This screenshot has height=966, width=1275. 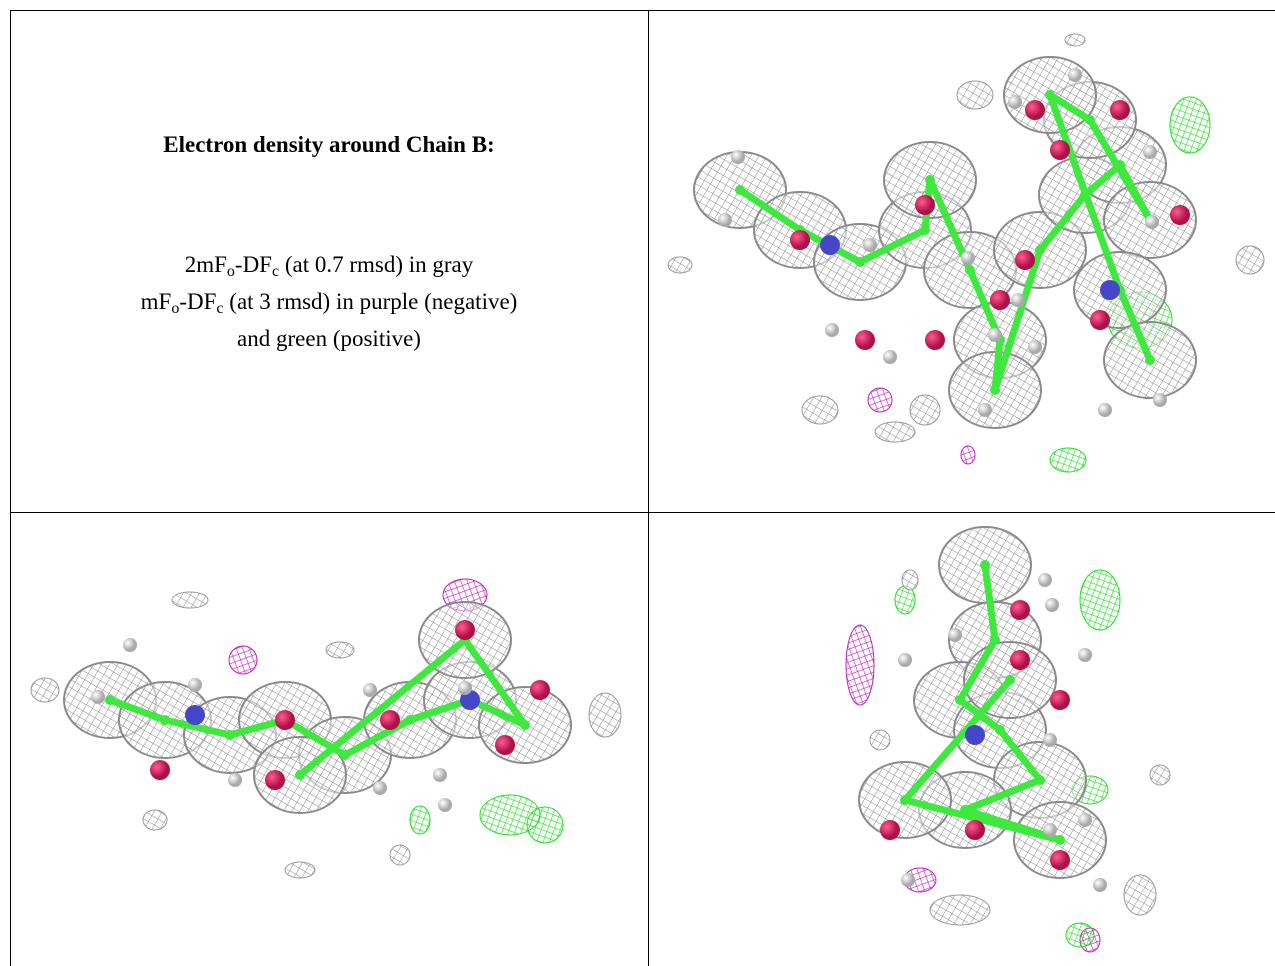 What do you see at coordinates (156, 301) in the screenshot?
I see `text: mF` at bounding box center [156, 301].